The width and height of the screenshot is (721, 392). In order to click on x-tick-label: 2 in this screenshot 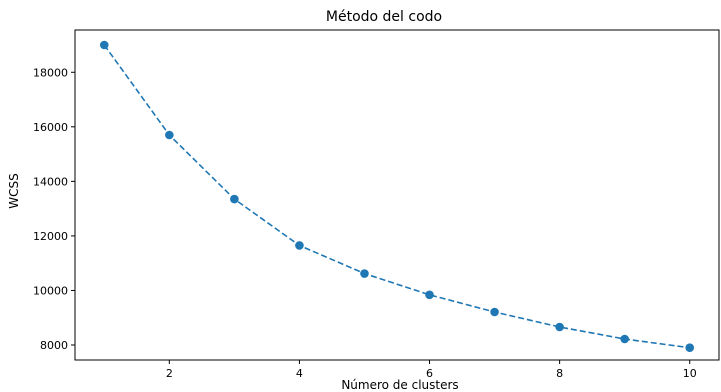, I will do `click(169, 373)`.